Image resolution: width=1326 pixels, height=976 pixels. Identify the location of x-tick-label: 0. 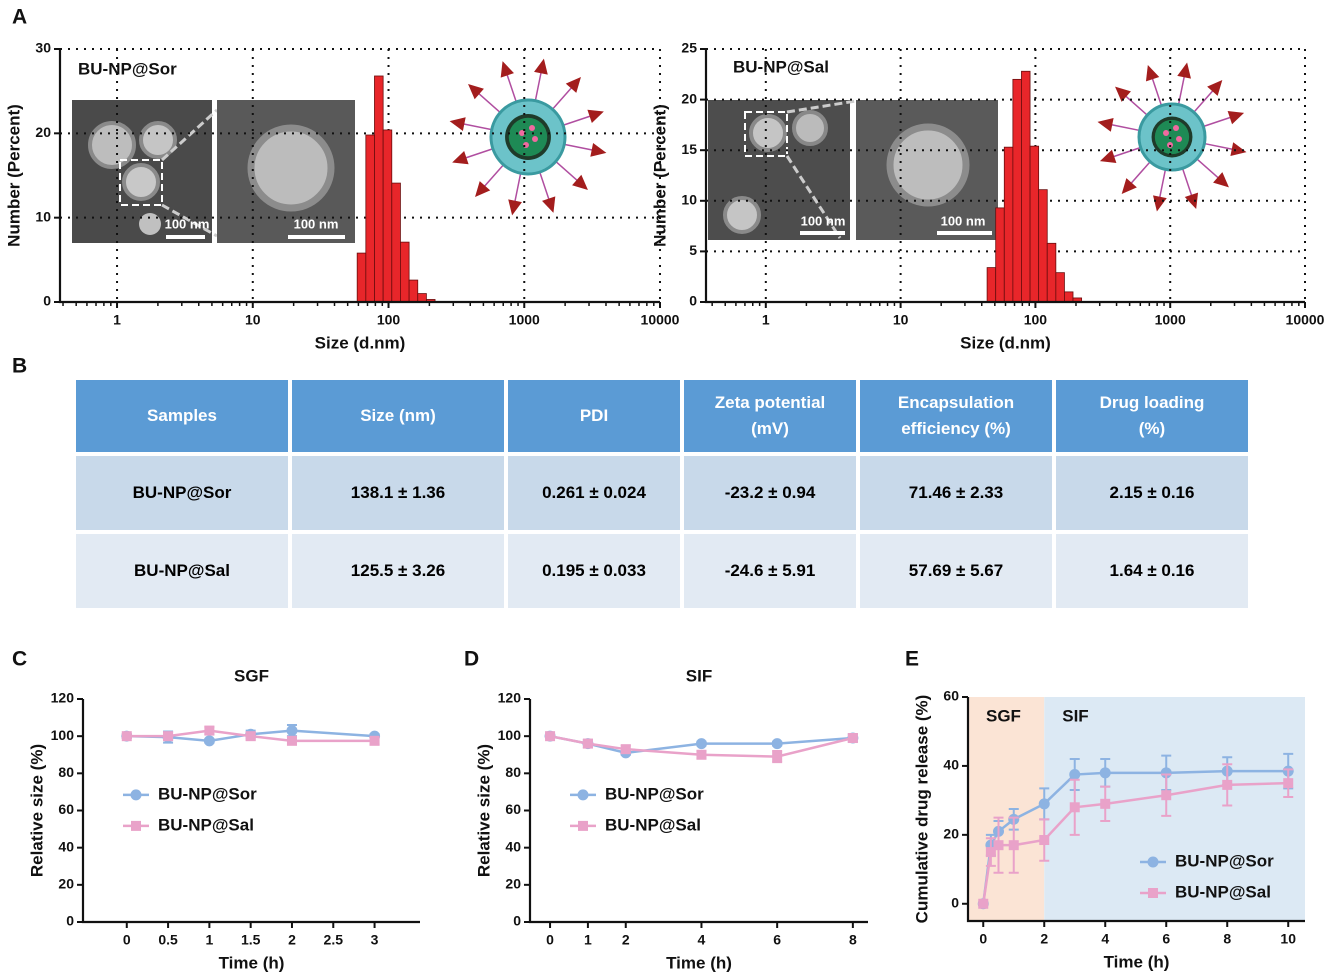
(983, 939).